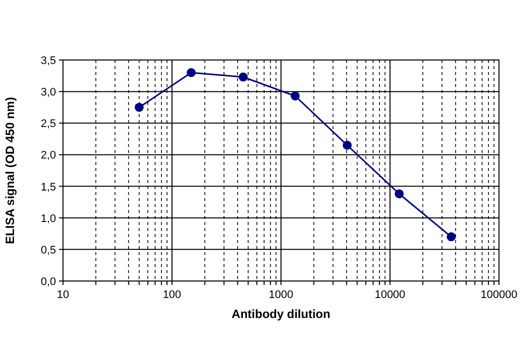 This screenshot has width=531, height=337. What do you see at coordinates (63, 295) in the screenshot?
I see `x-tick-label: 10` at bounding box center [63, 295].